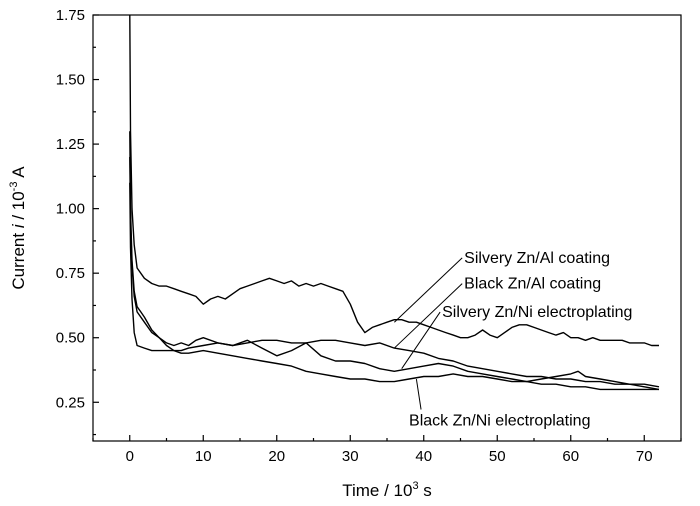 The image size is (700, 506). Describe the element at coordinates (537, 312) in the screenshot. I see `annotation-label: Silvery Zn/Ni electroplating` at that location.